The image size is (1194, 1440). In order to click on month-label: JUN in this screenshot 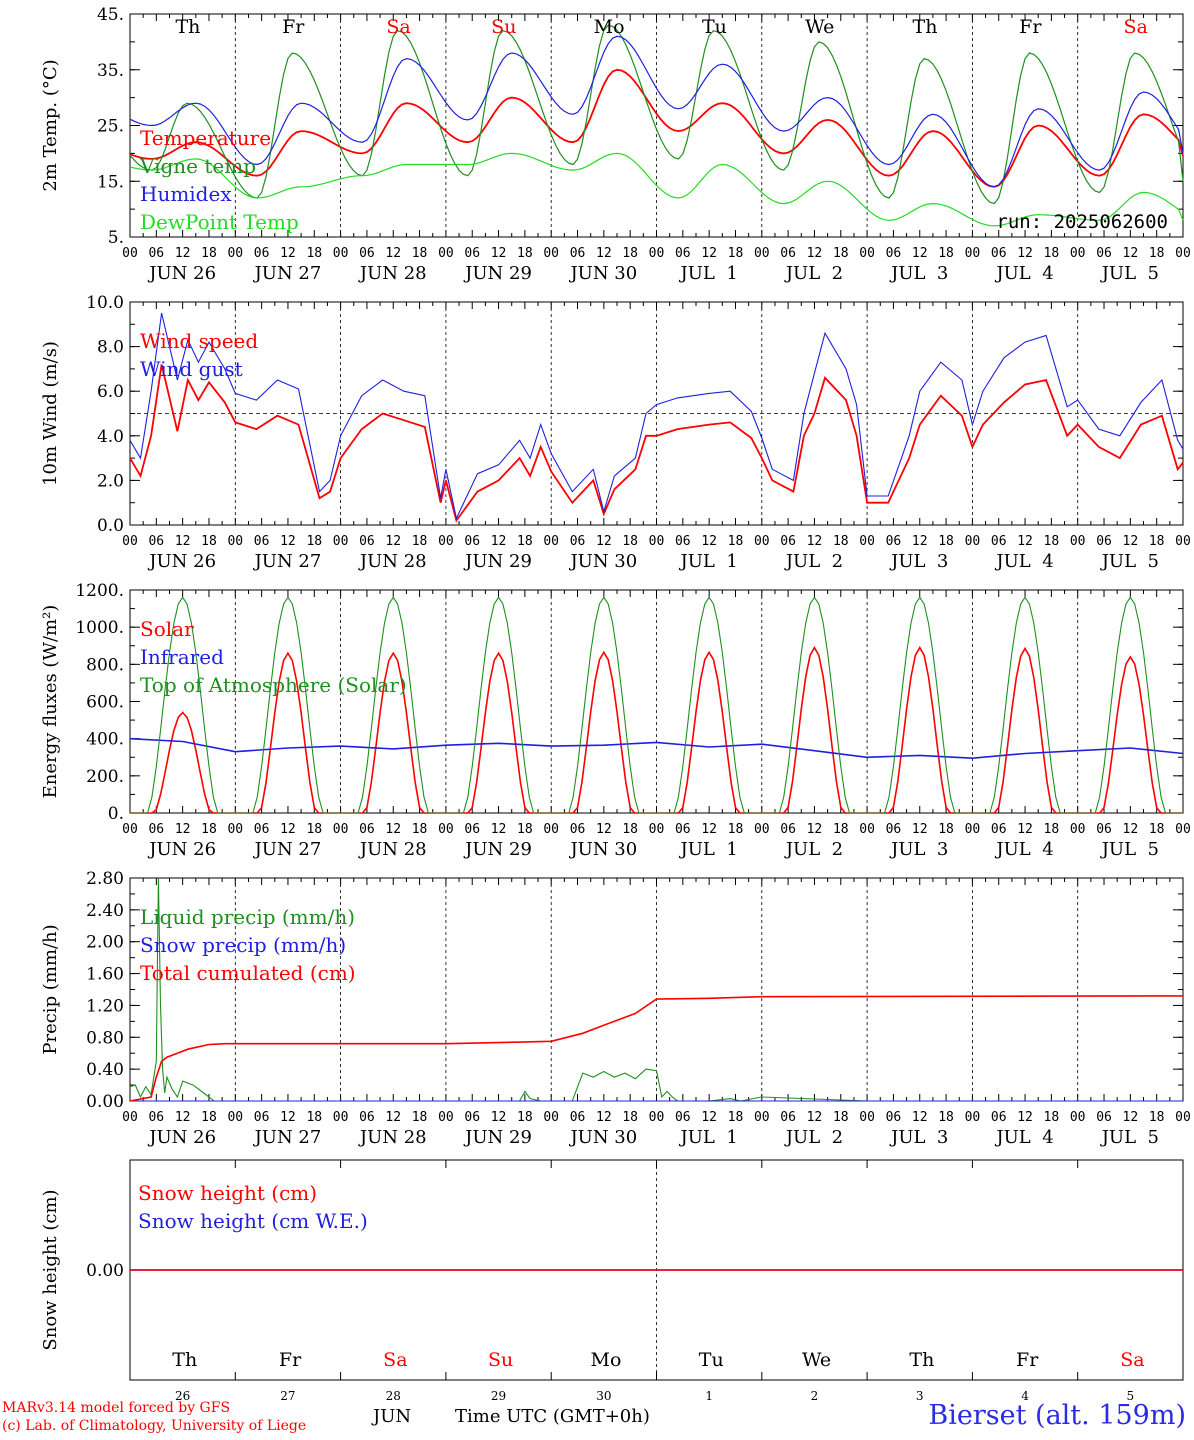, I will do `click(392, 1416)`.